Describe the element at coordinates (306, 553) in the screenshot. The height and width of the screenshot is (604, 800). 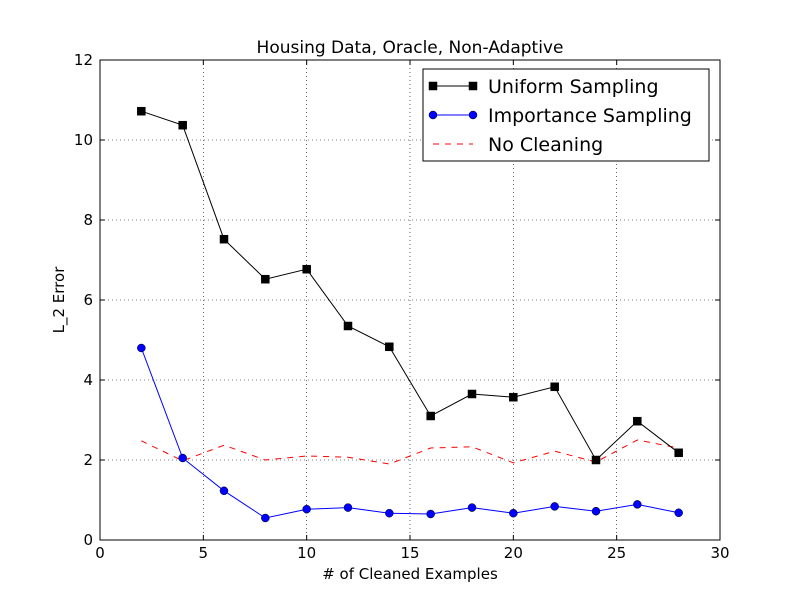
I see `x-tick-label: 10` at that location.